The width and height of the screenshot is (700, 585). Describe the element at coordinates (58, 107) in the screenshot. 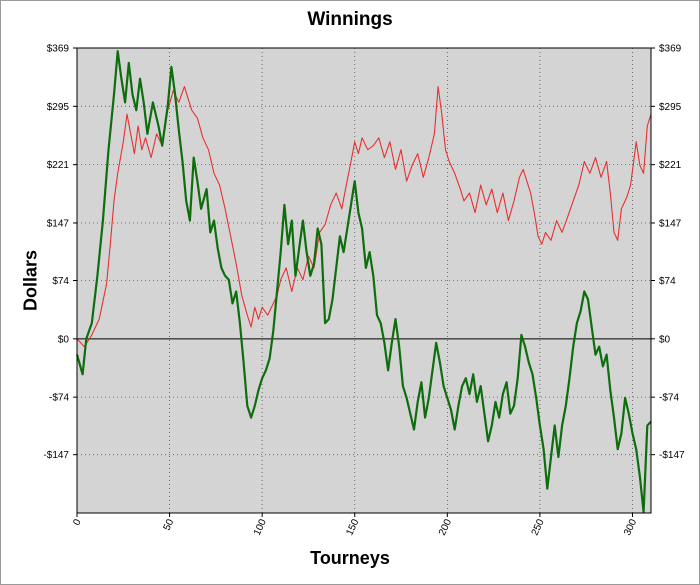

I see `y-tick-label-left: $295` at that location.